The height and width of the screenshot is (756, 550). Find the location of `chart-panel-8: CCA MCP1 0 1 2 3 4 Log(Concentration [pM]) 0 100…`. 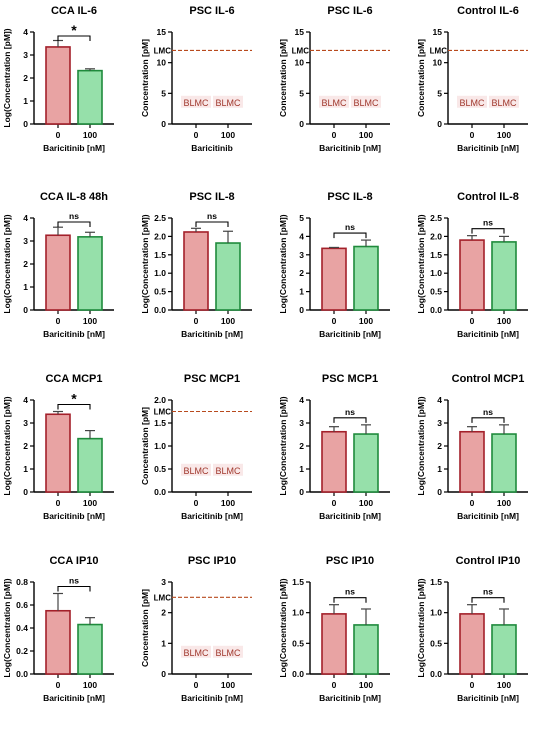

chart-panel-8: CCA MCP1 0 1 2 3 4 Log(Concentration [pM]) 0 100… is located at coordinates (58, 447).